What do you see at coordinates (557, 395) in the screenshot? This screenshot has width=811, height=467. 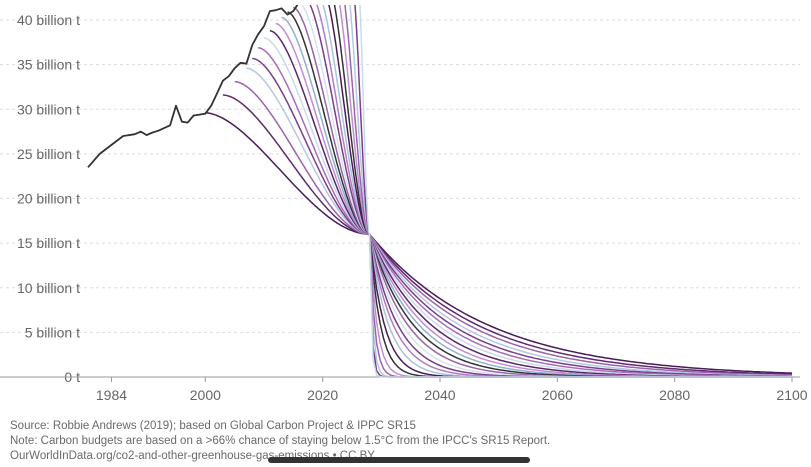 I see `x-tick-label: 2060` at bounding box center [557, 395].